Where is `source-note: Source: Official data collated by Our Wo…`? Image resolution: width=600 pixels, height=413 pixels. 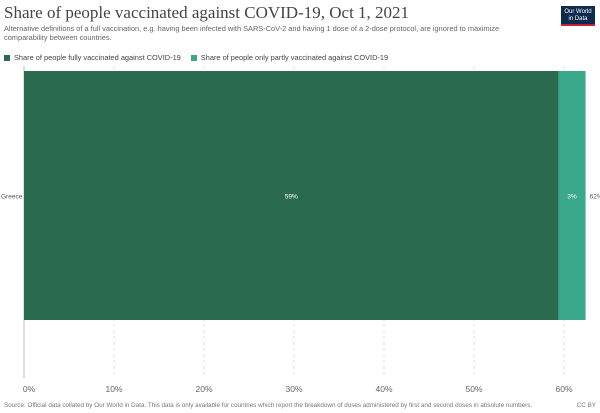
source-note: Source: Official data collated by Our Wo… is located at coordinates (268, 405).